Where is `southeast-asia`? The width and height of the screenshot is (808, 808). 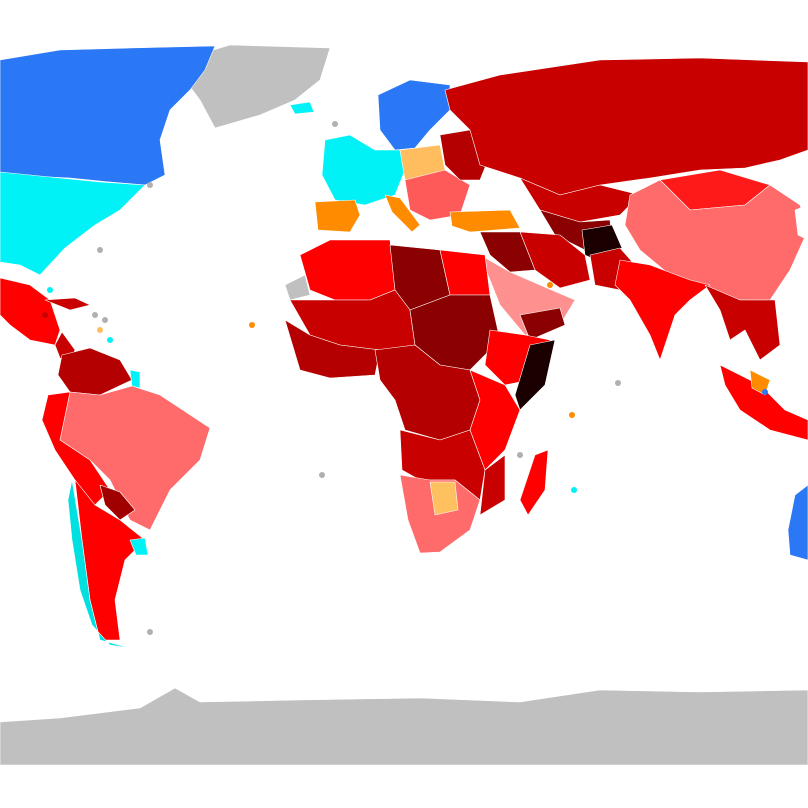 southeast-asia is located at coordinates (742, 322).